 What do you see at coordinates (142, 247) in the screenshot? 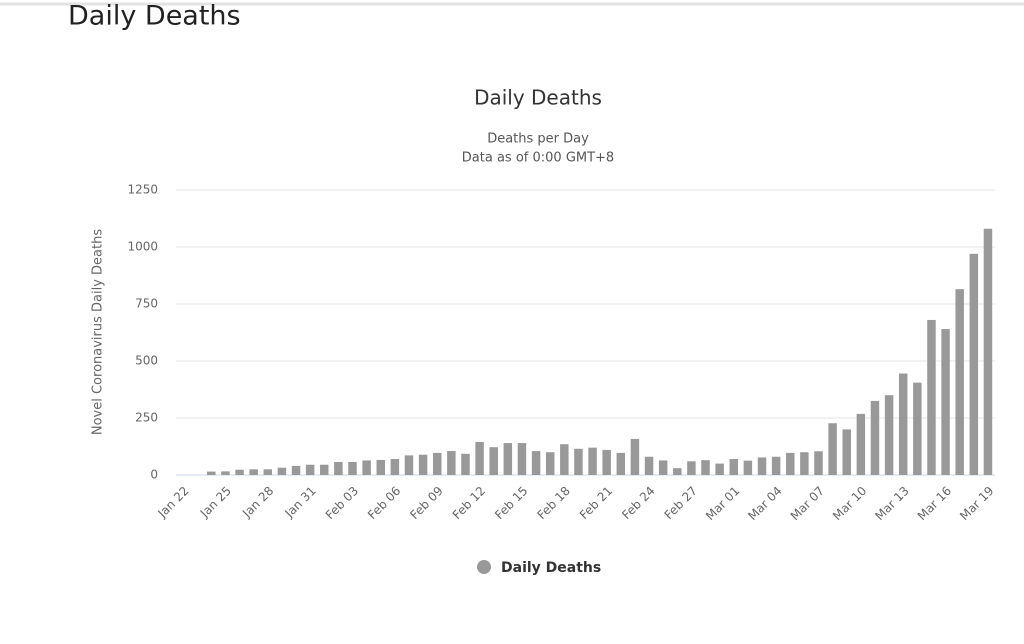
I see `y-tick-label: 1000` at bounding box center [142, 247].